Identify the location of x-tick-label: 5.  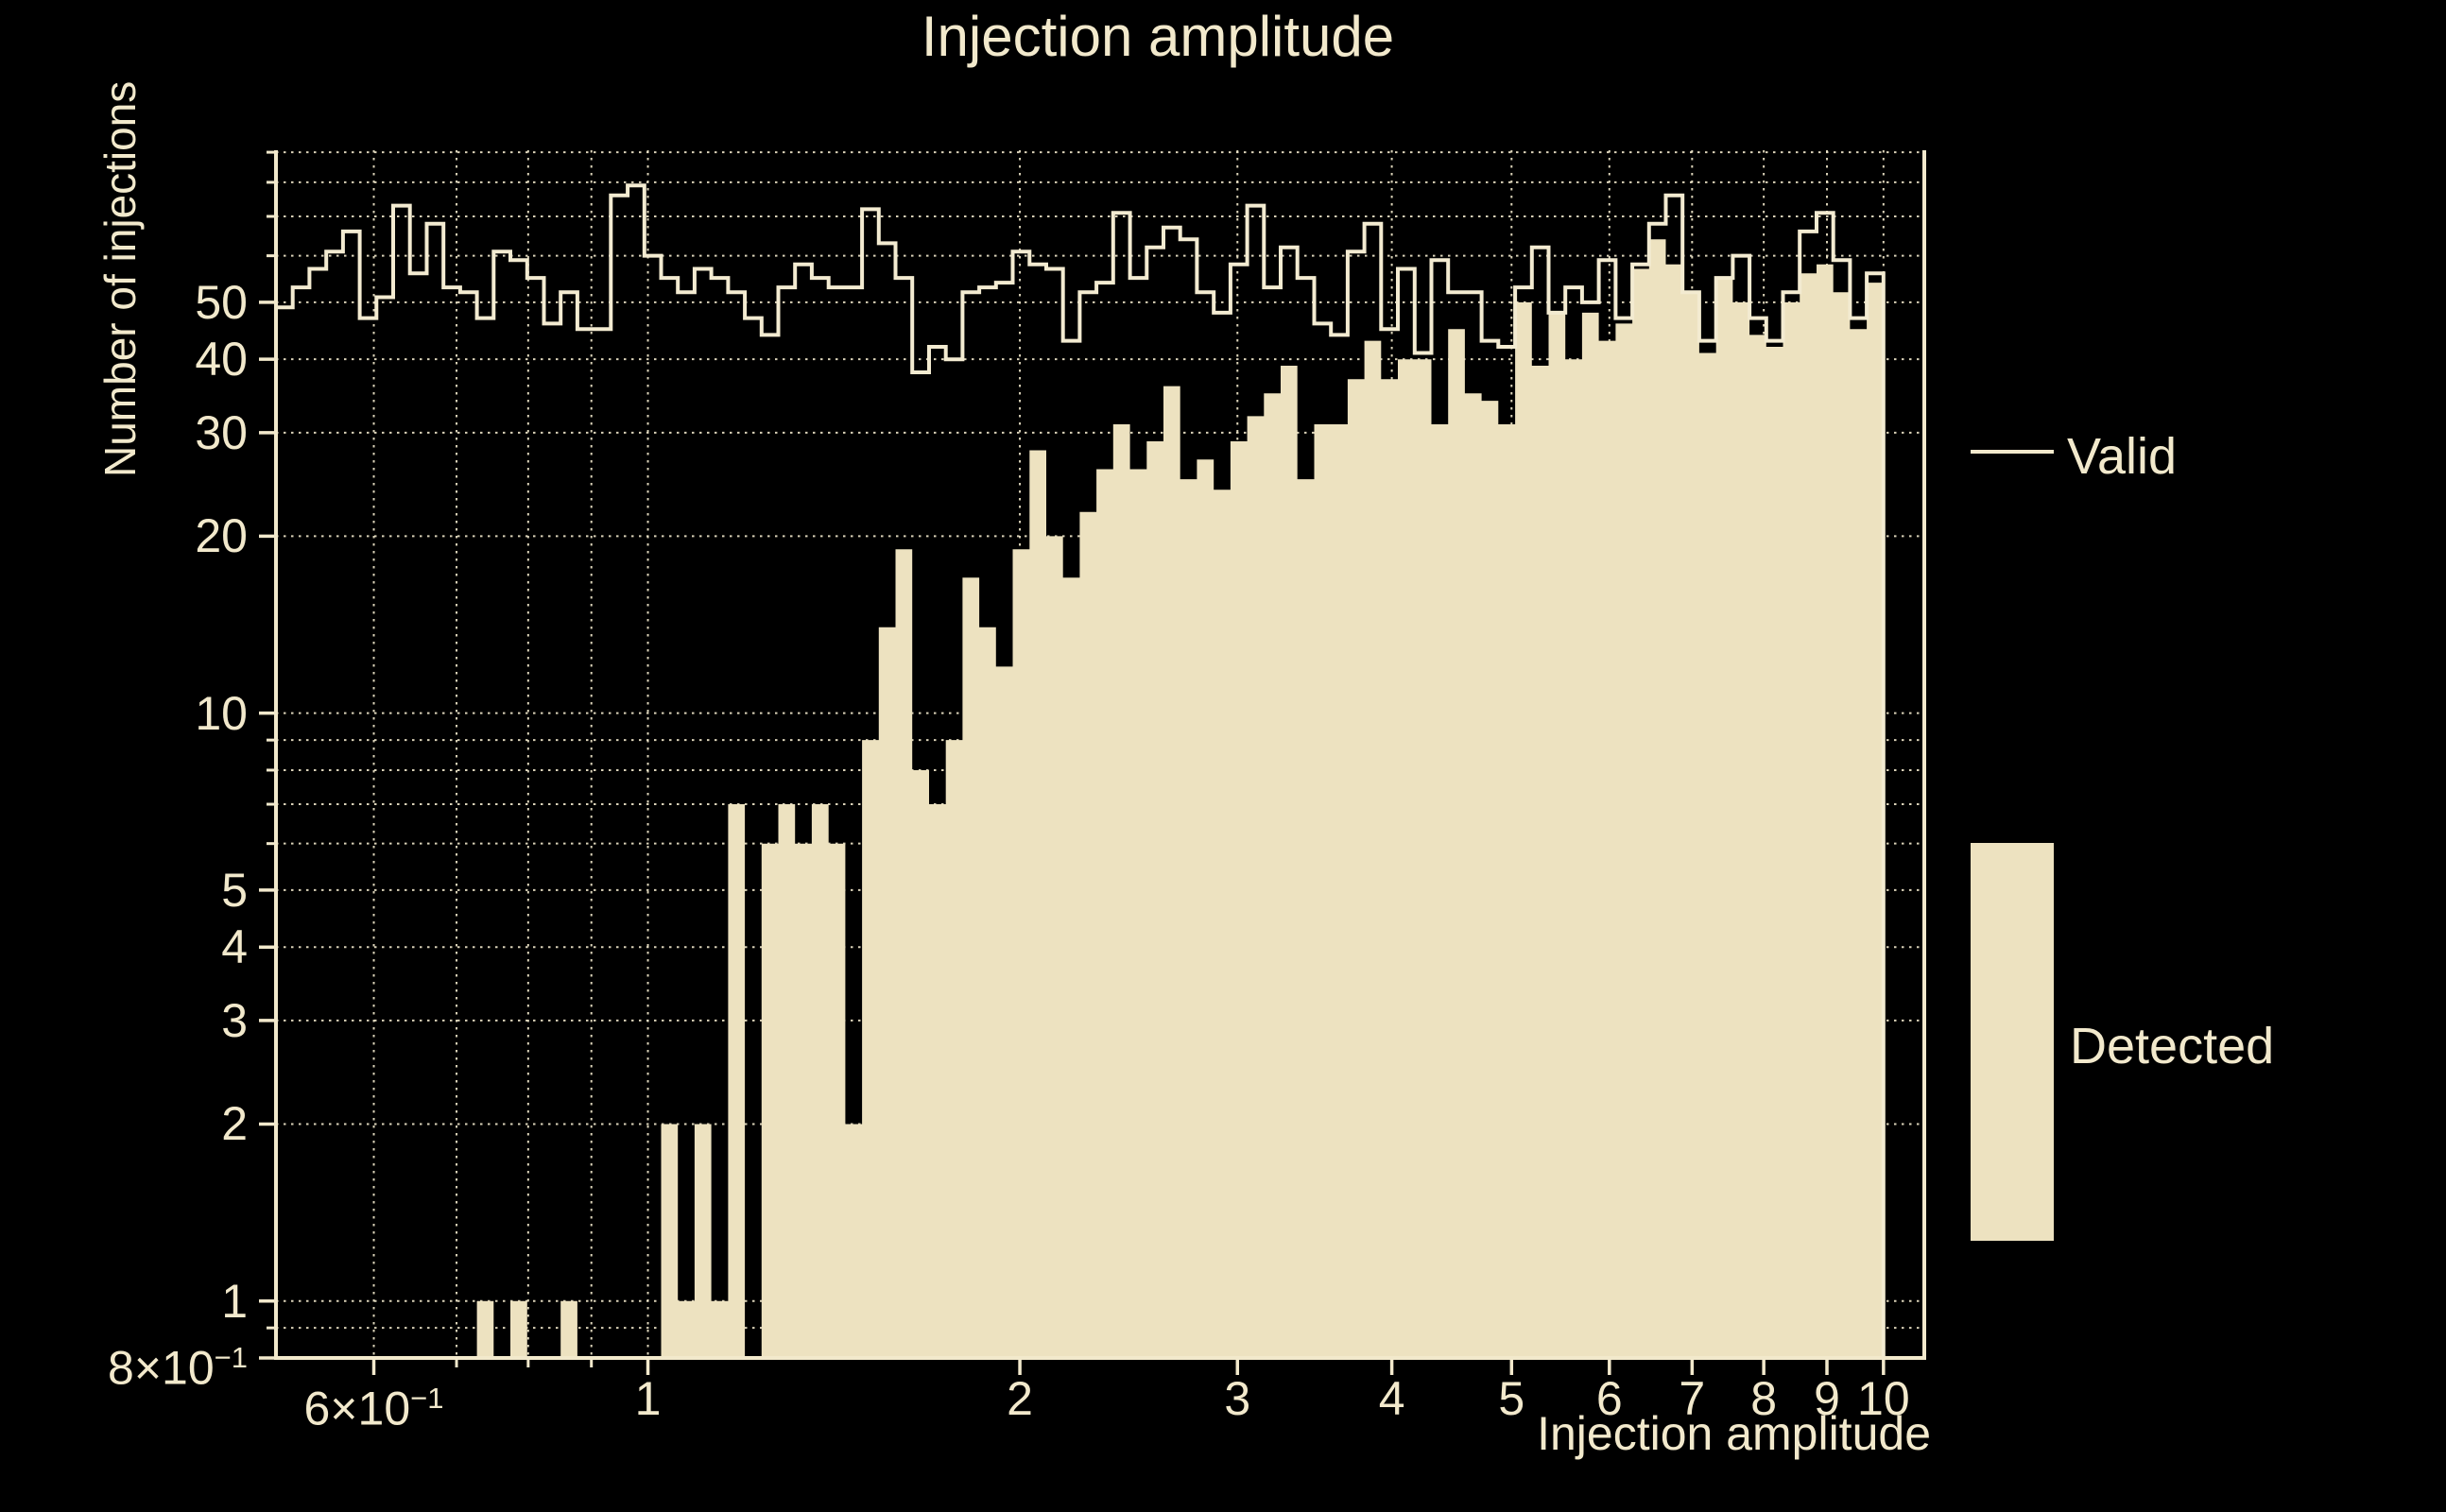
(1512, 1398).